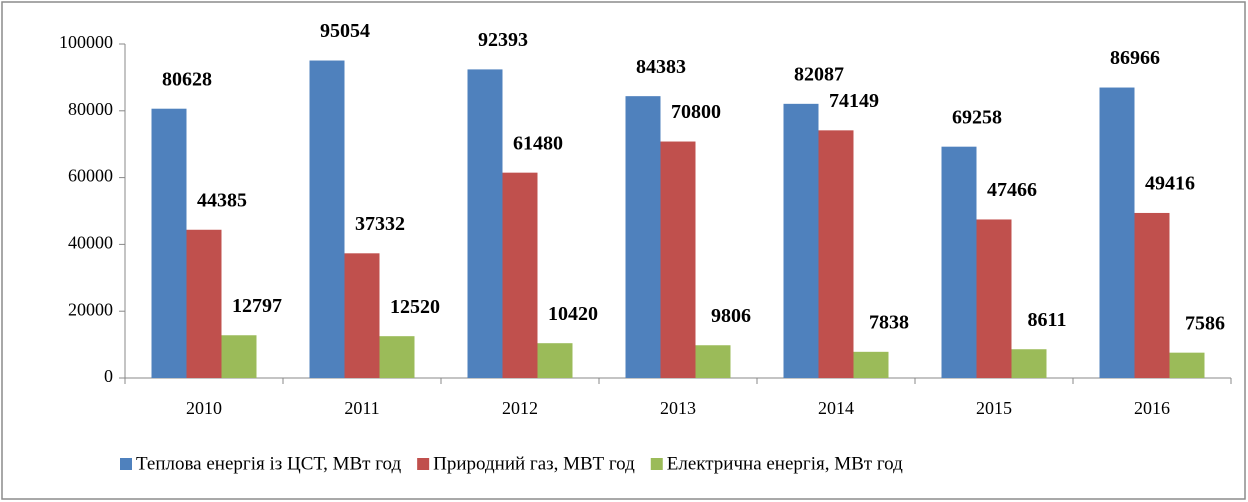  I want to click on x-tick-label: 2011, so click(361, 408).